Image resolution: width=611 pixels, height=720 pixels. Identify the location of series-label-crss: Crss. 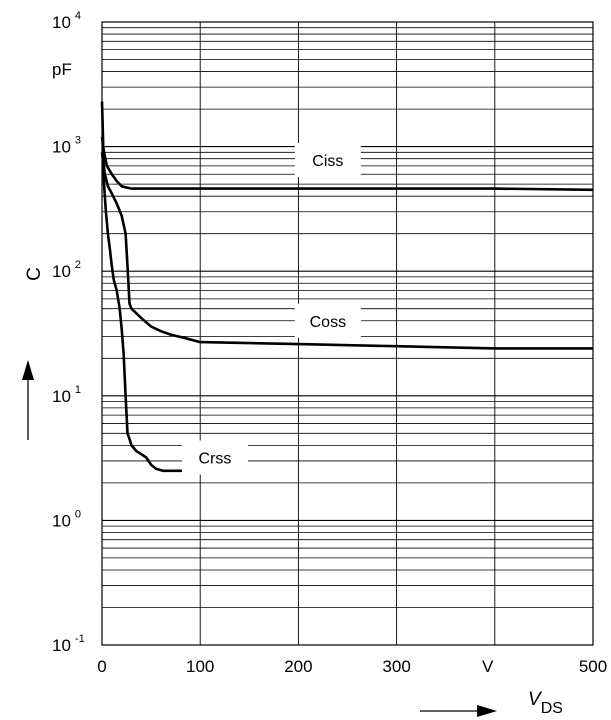
(214, 458).